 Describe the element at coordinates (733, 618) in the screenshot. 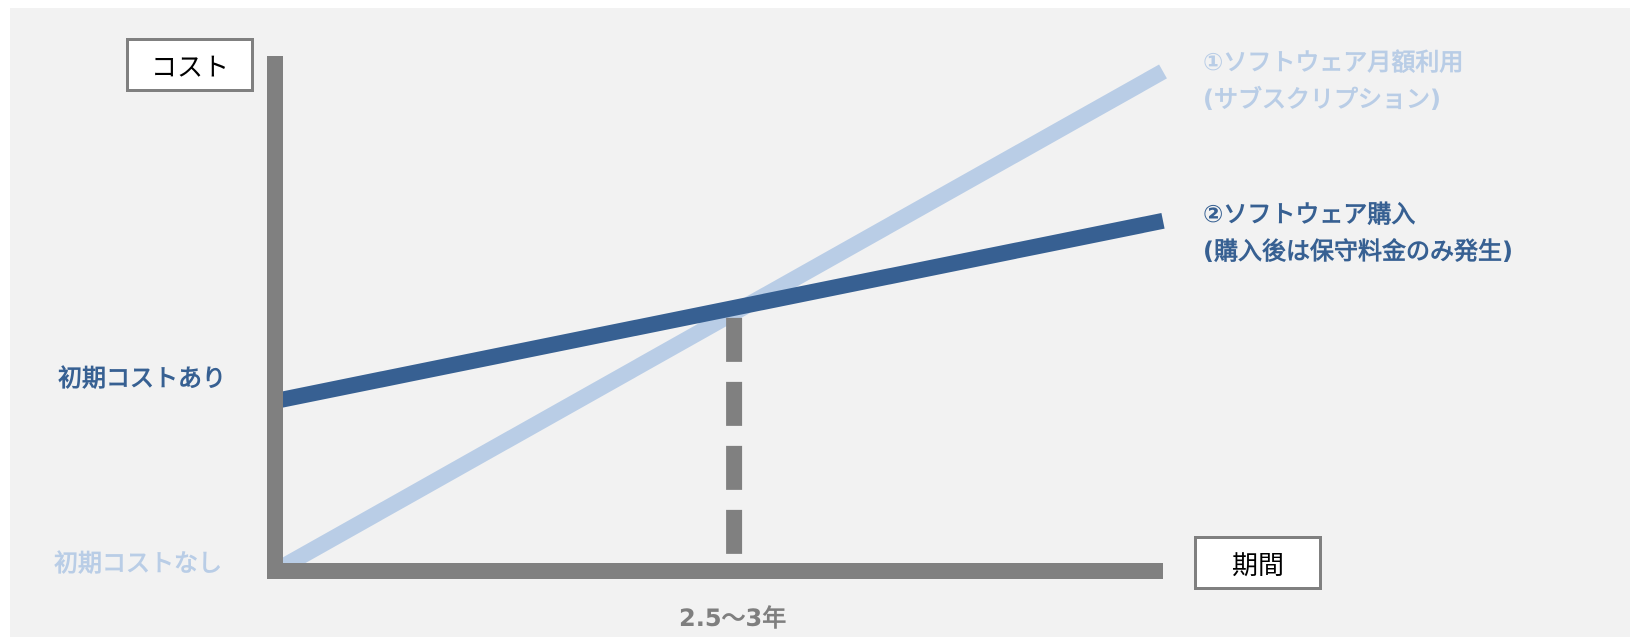

I see `x-marker-label: 2.5〜3年` at that location.